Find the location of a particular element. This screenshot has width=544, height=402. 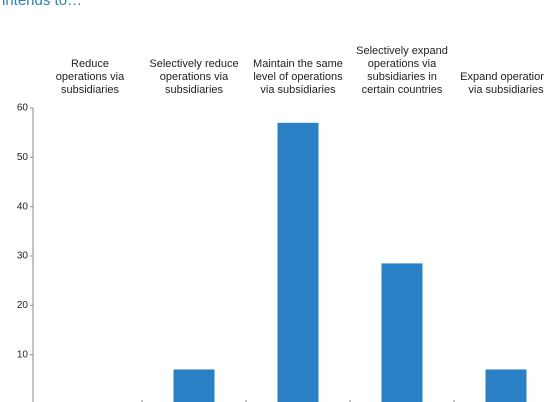

y-tick-label: 60 is located at coordinates (23, 108).